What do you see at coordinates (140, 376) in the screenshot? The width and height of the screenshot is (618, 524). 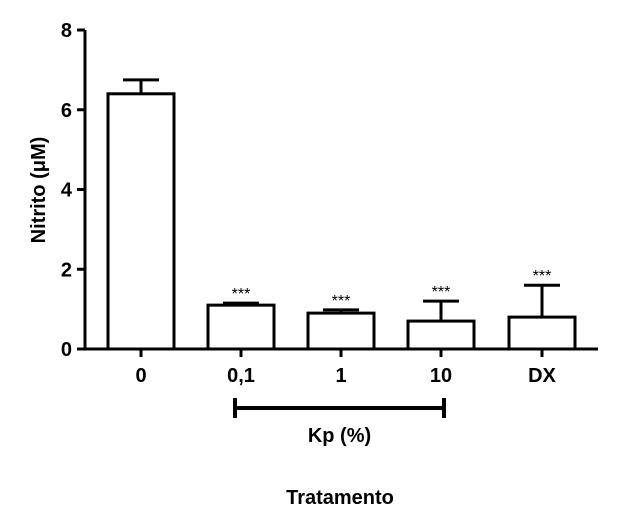 I see `x-tick-label: 0` at bounding box center [140, 376].